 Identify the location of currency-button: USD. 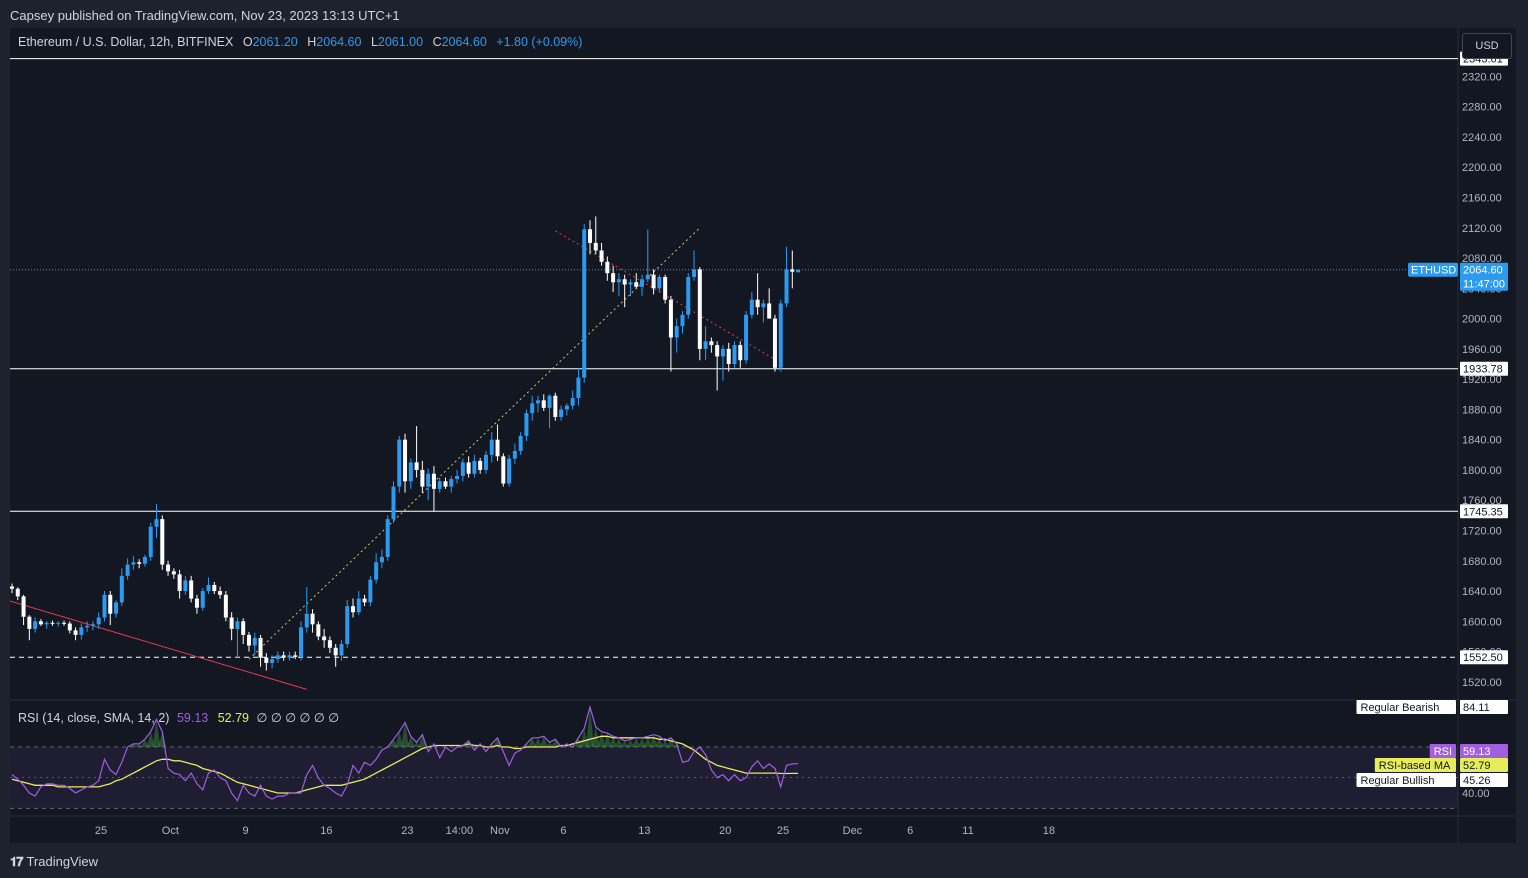
(1487, 46).